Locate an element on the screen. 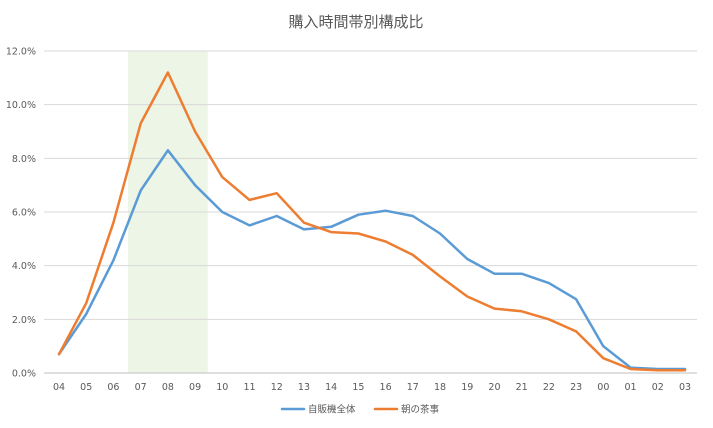 The image size is (713, 428). x-tick-label: 12 is located at coordinates (277, 387).